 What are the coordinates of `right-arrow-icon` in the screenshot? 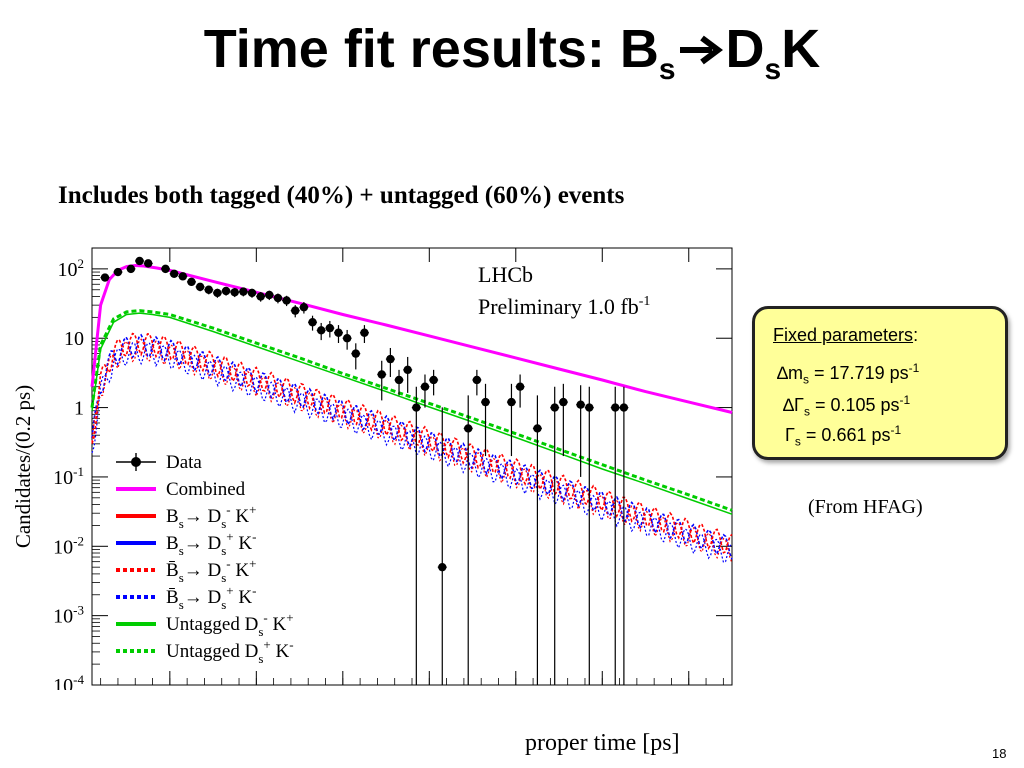 It's located at (701, 49).